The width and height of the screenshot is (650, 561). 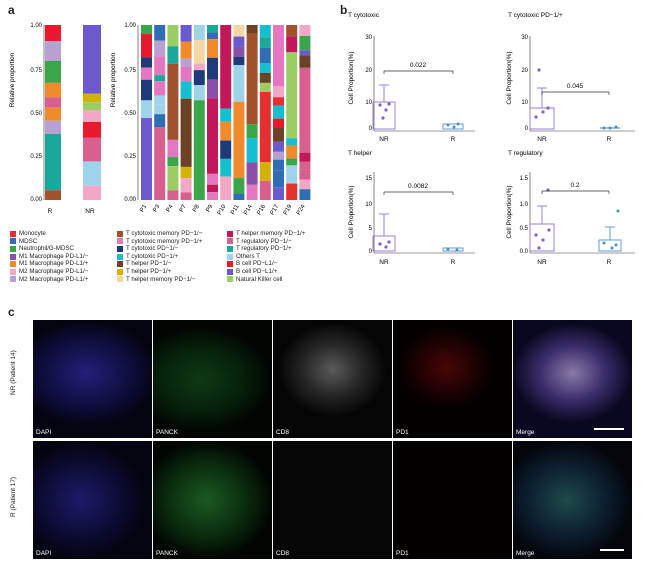 I want to click on legend-item: B cell PD−L1/−, so click(x=266, y=264).